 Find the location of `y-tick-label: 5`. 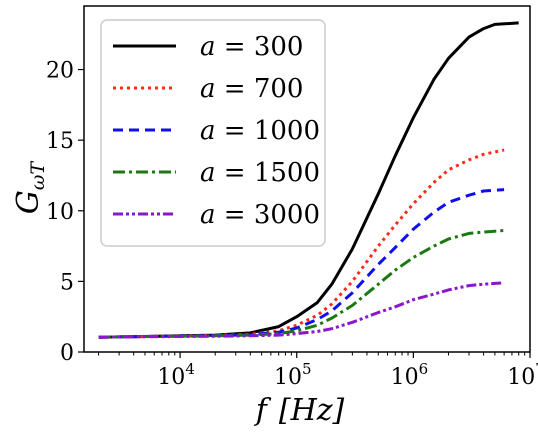

y-tick-label: 5 is located at coordinates (67, 282).